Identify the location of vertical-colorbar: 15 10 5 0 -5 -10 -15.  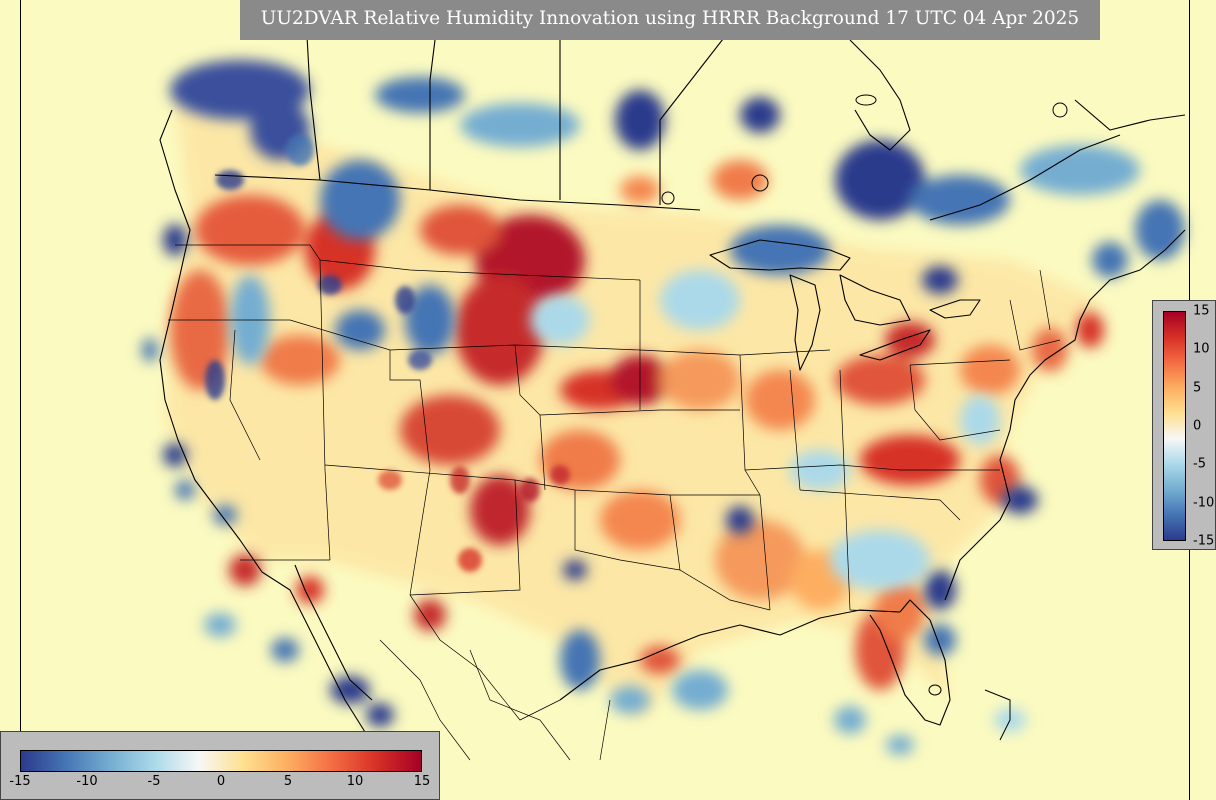
(1184, 425).